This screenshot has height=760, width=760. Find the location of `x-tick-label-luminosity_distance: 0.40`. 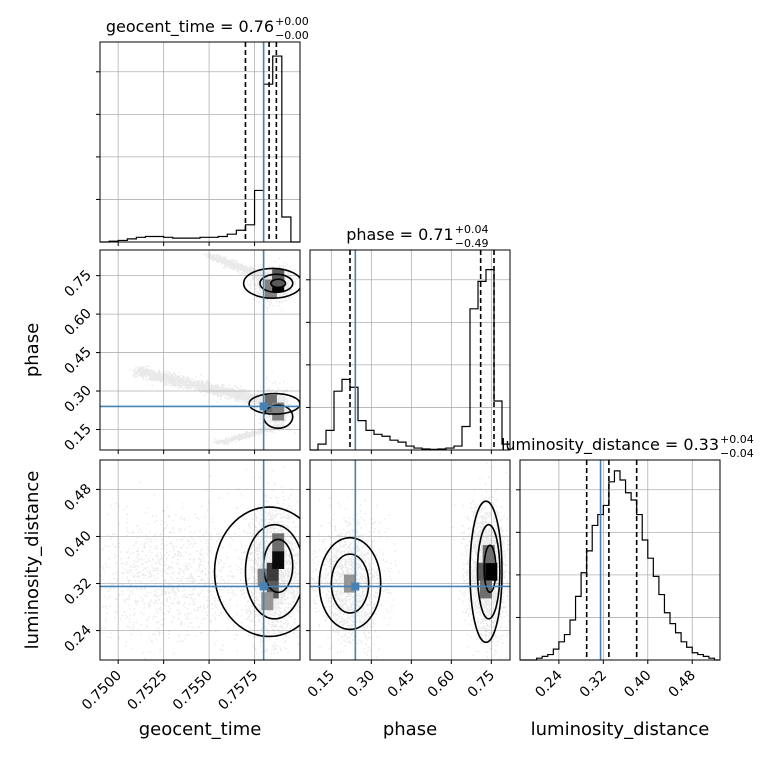

x-tick-label-luminosity_distance: 0.40 is located at coordinates (637, 684).